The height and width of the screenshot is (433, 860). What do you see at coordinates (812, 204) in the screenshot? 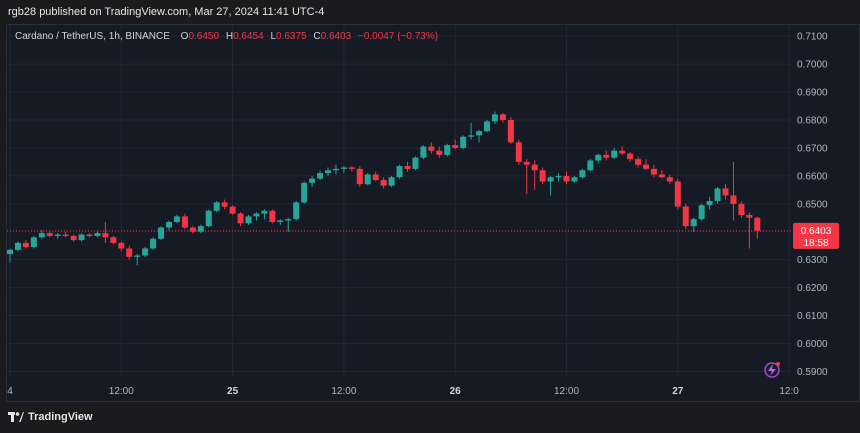
I see `y-tick-label: 0.6500` at bounding box center [812, 204].